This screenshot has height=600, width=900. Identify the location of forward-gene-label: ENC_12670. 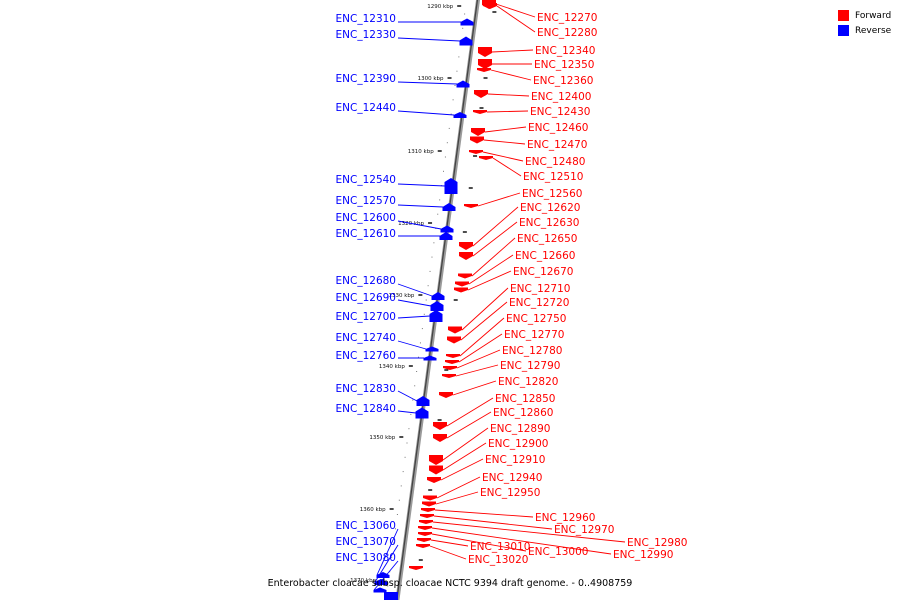
(543, 272).